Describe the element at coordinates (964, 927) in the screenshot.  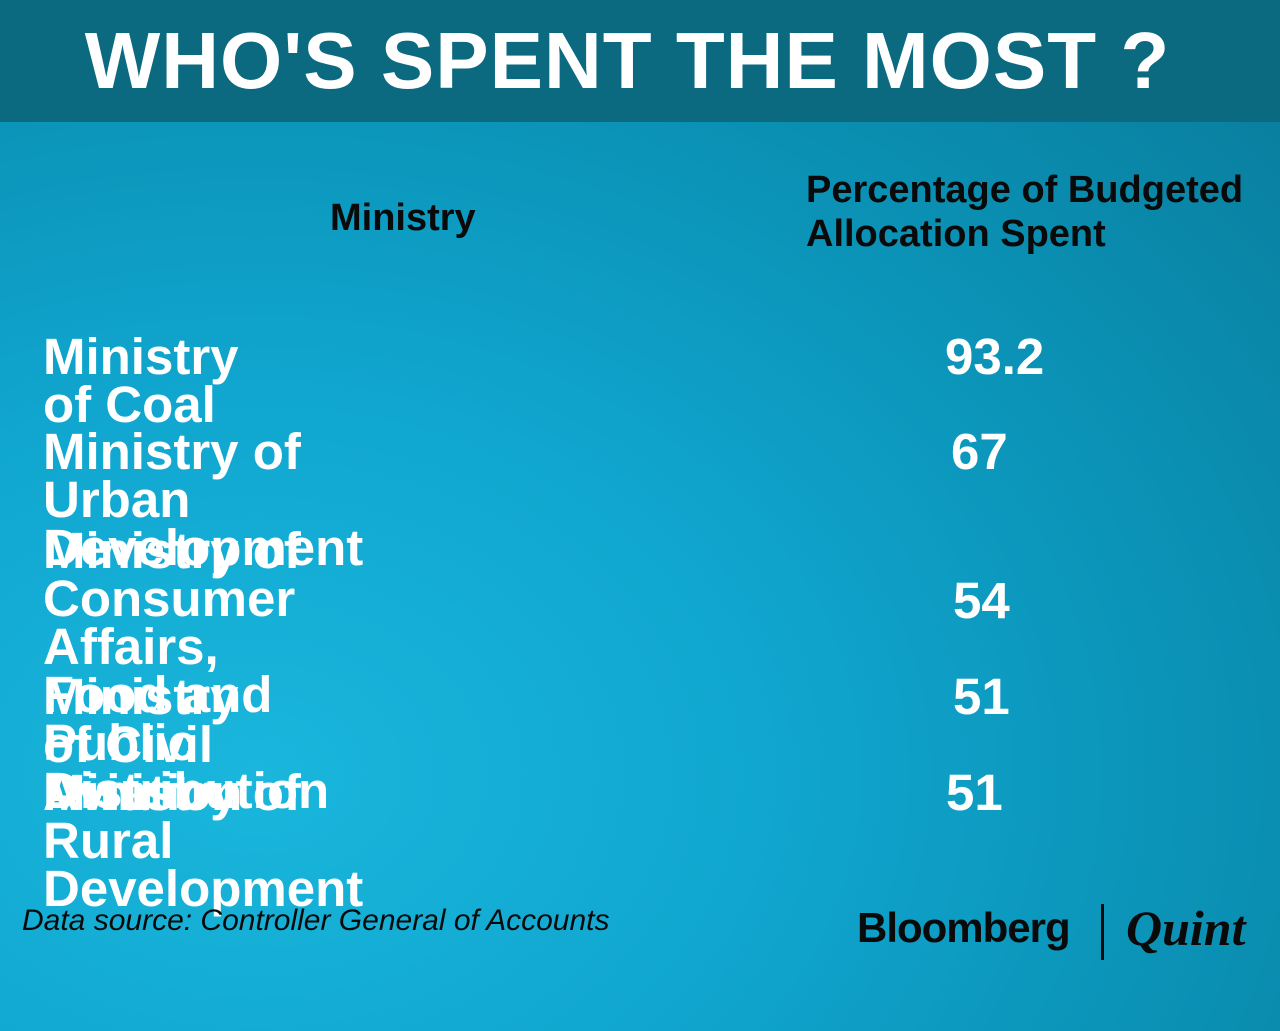
I see `bloomberg-logo: Bloomberg` at that location.